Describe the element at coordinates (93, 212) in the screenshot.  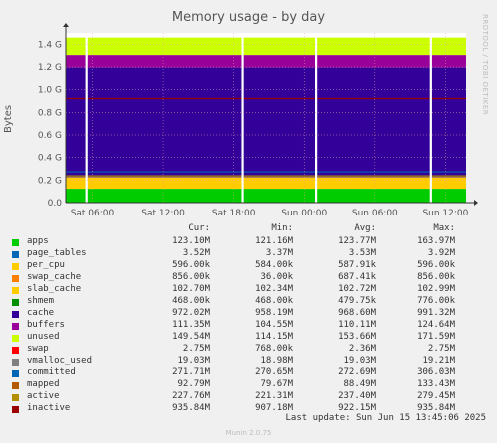
I see `x-tick-label: Sat 06:00` at that location.